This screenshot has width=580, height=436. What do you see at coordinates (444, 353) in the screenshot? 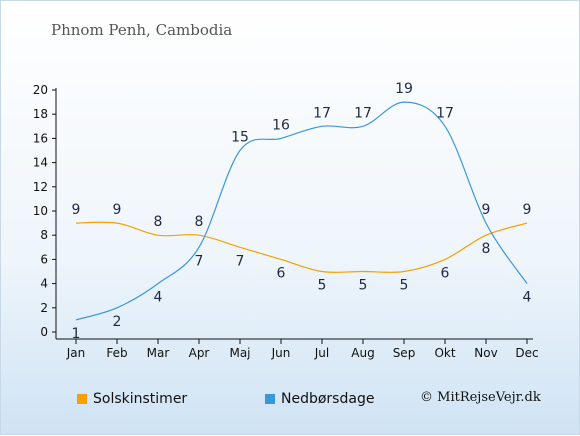
I see `x-tick-label: Okt` at bounding box center [444, 353].